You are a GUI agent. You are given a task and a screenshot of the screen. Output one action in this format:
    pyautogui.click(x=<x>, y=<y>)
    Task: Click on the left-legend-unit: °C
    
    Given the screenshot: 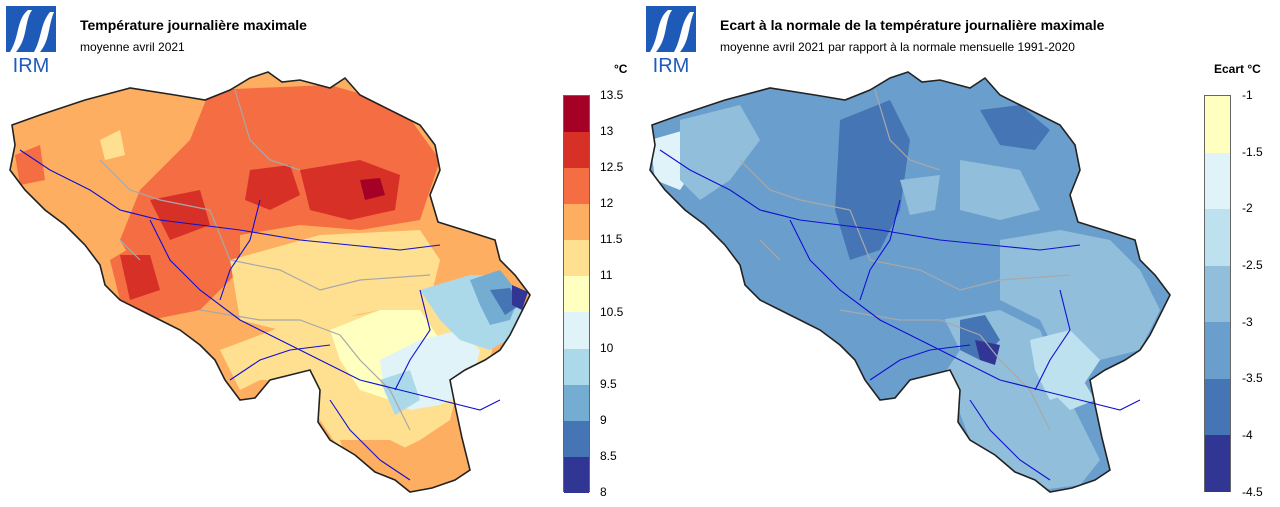 What is the action you would take?
    pyautogui.click(x=621, y=69)
    